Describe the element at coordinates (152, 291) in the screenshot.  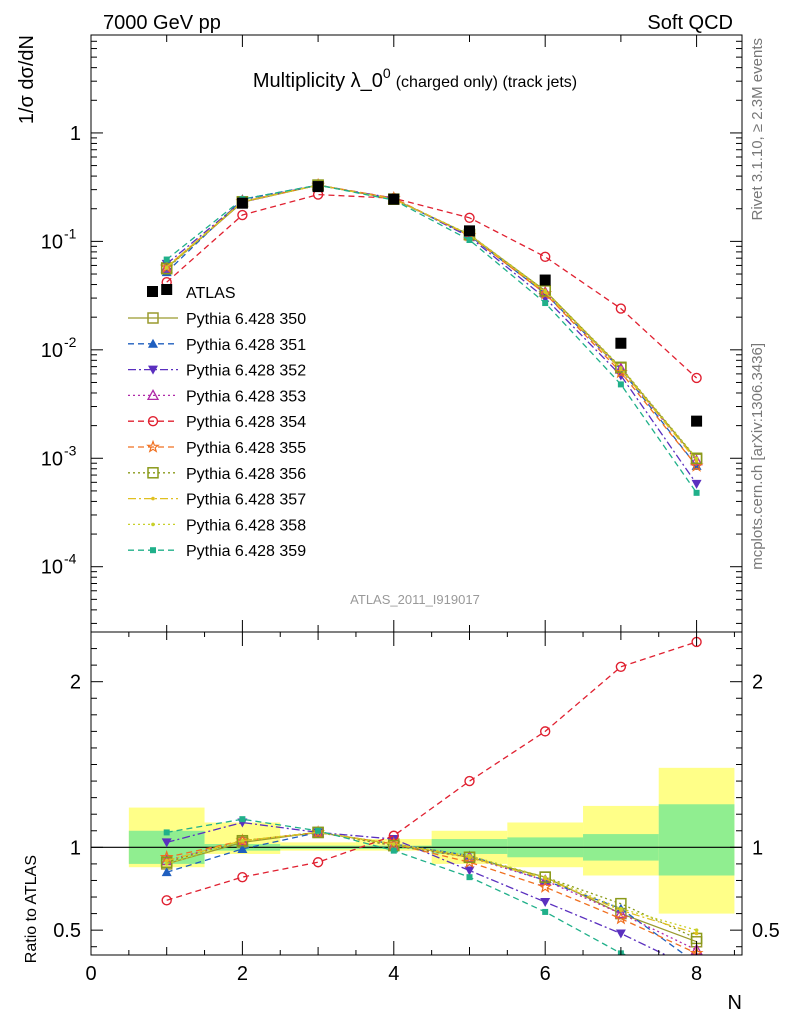
I see `legend-atlas-marker` at that location.